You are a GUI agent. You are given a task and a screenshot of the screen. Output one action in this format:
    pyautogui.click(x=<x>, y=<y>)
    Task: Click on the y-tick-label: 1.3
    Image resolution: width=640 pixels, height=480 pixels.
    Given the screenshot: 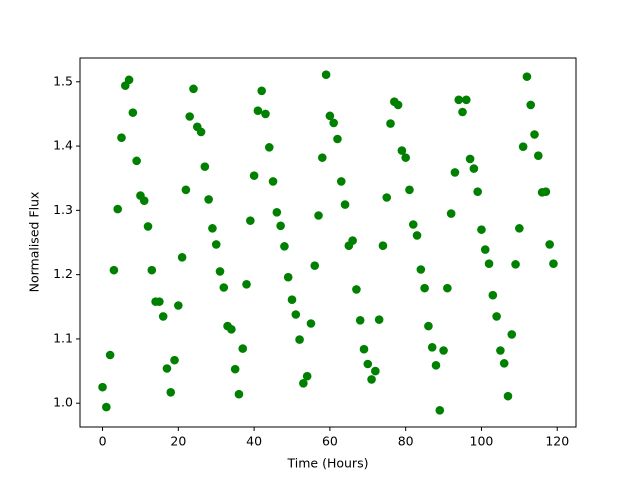 What is the action you would take?
    pyautogui.click(x=63, y=209)
    